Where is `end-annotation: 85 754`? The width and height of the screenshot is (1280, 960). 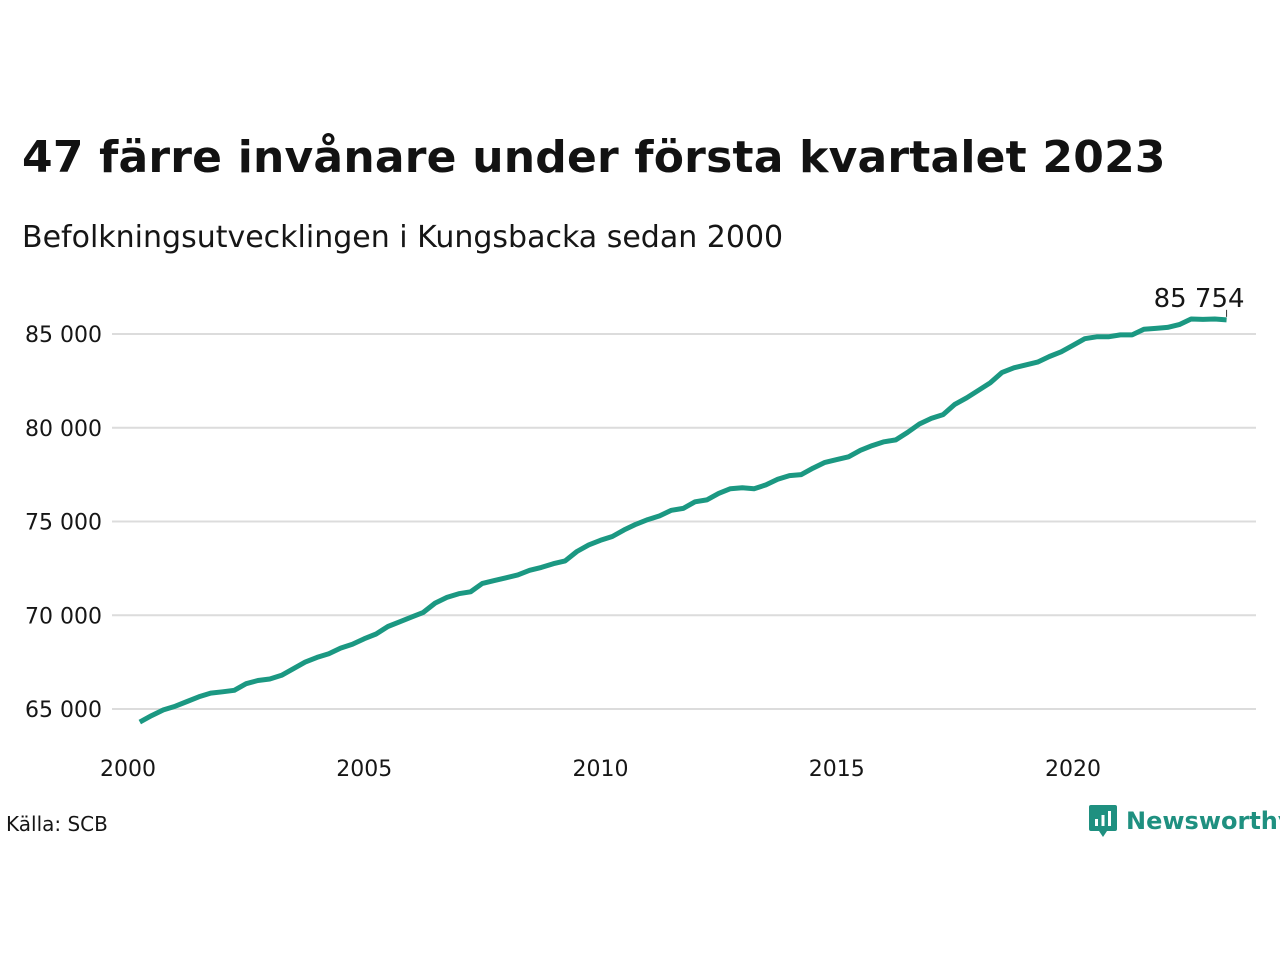 end-annotation: 85 754 is located at coordinates (1199, 300).